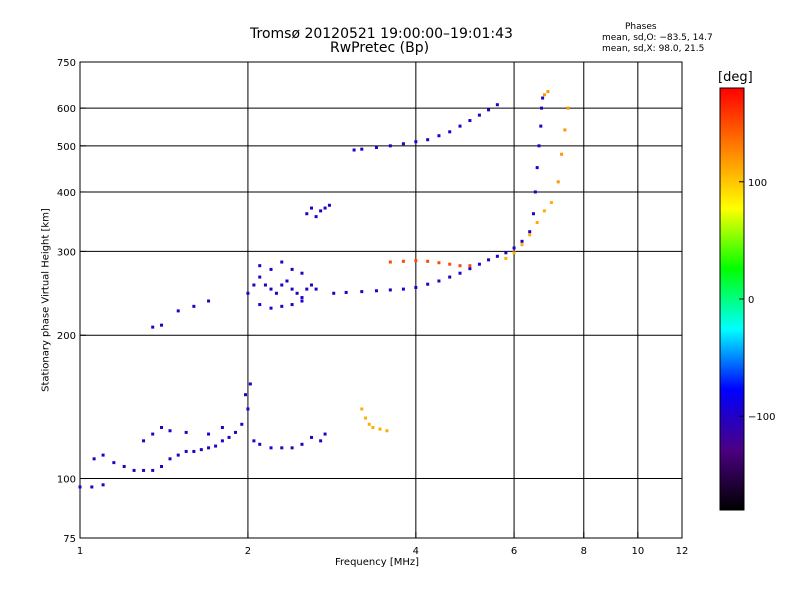  I want to click on x-axis-label: Frequency [MHz], so click(377, 562).